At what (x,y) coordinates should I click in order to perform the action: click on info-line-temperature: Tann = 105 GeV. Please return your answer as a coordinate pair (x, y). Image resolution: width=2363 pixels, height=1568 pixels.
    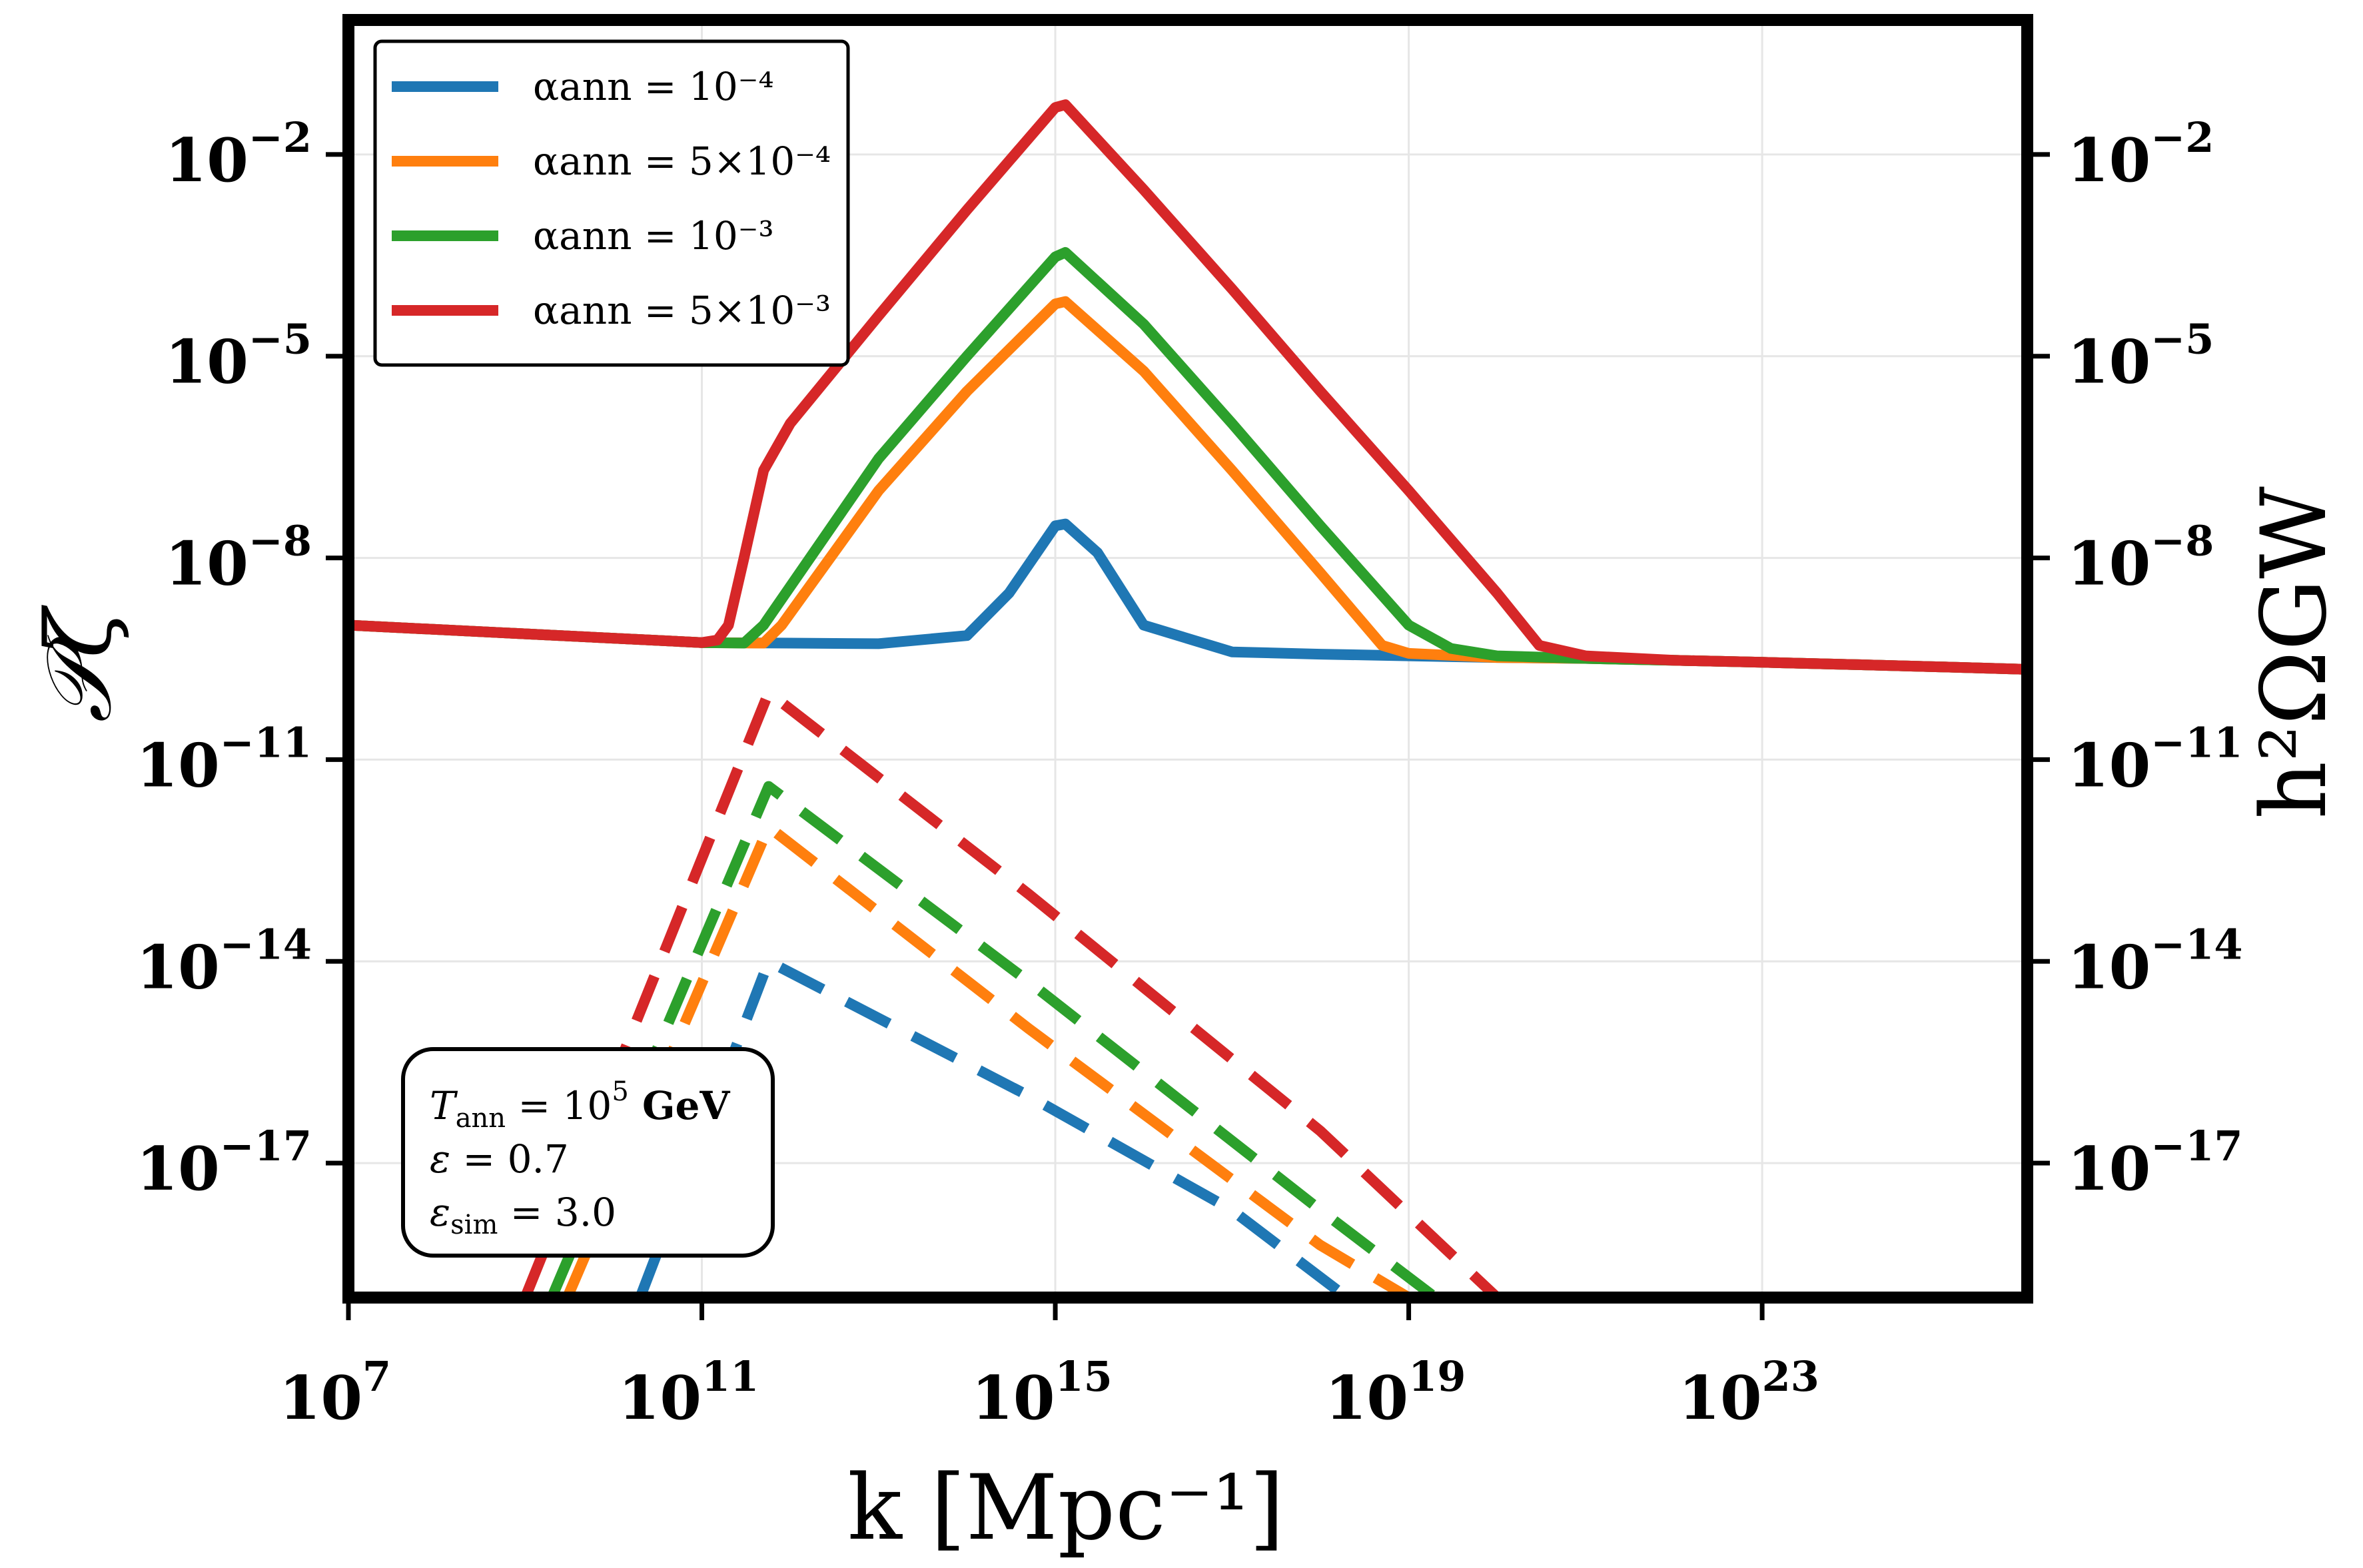
    Looking at the image, I should click on (580, 1105).